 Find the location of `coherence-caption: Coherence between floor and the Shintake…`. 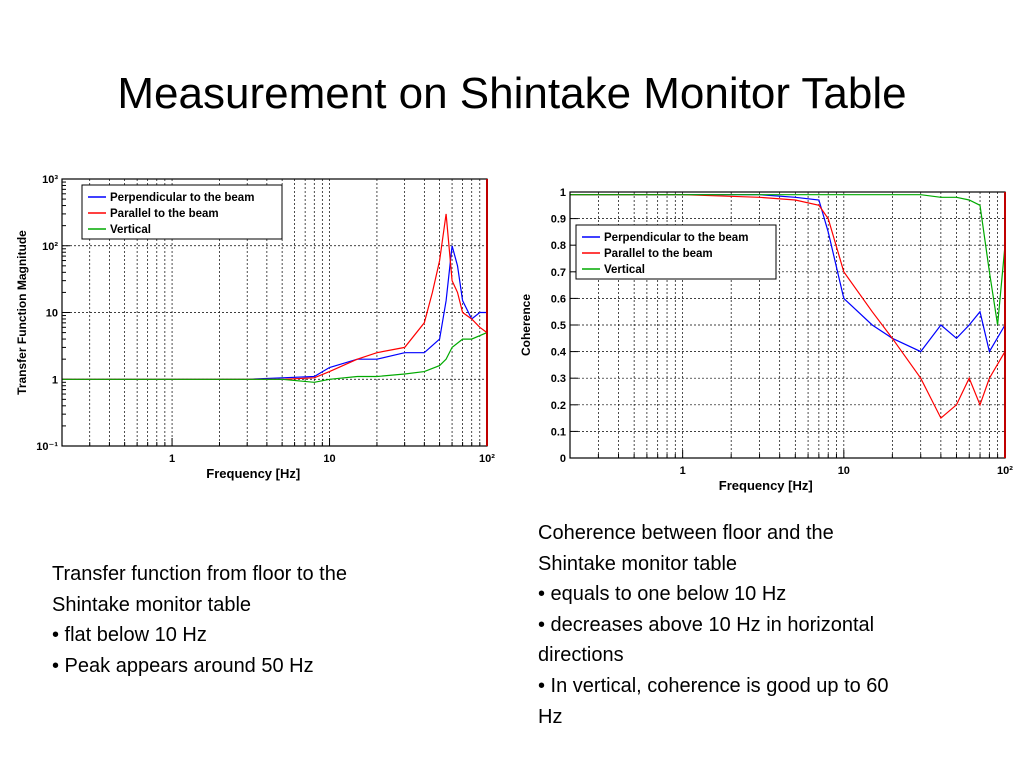

coherence-caption: Coherence between floor and the Shintake… is located at coordinates (773, 625).